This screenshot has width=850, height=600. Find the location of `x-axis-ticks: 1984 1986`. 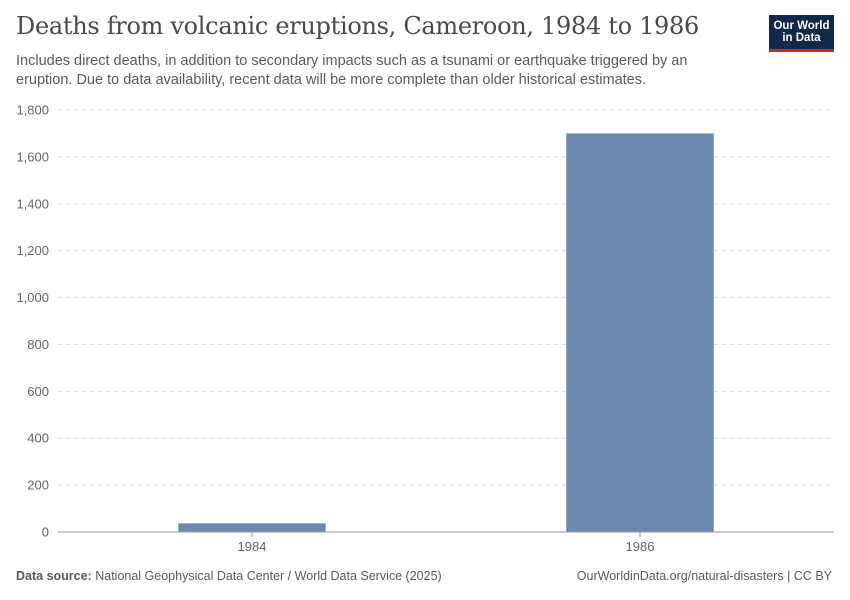

x-axis-ticks: 1984 1986 is located at coordinates (446, 543).